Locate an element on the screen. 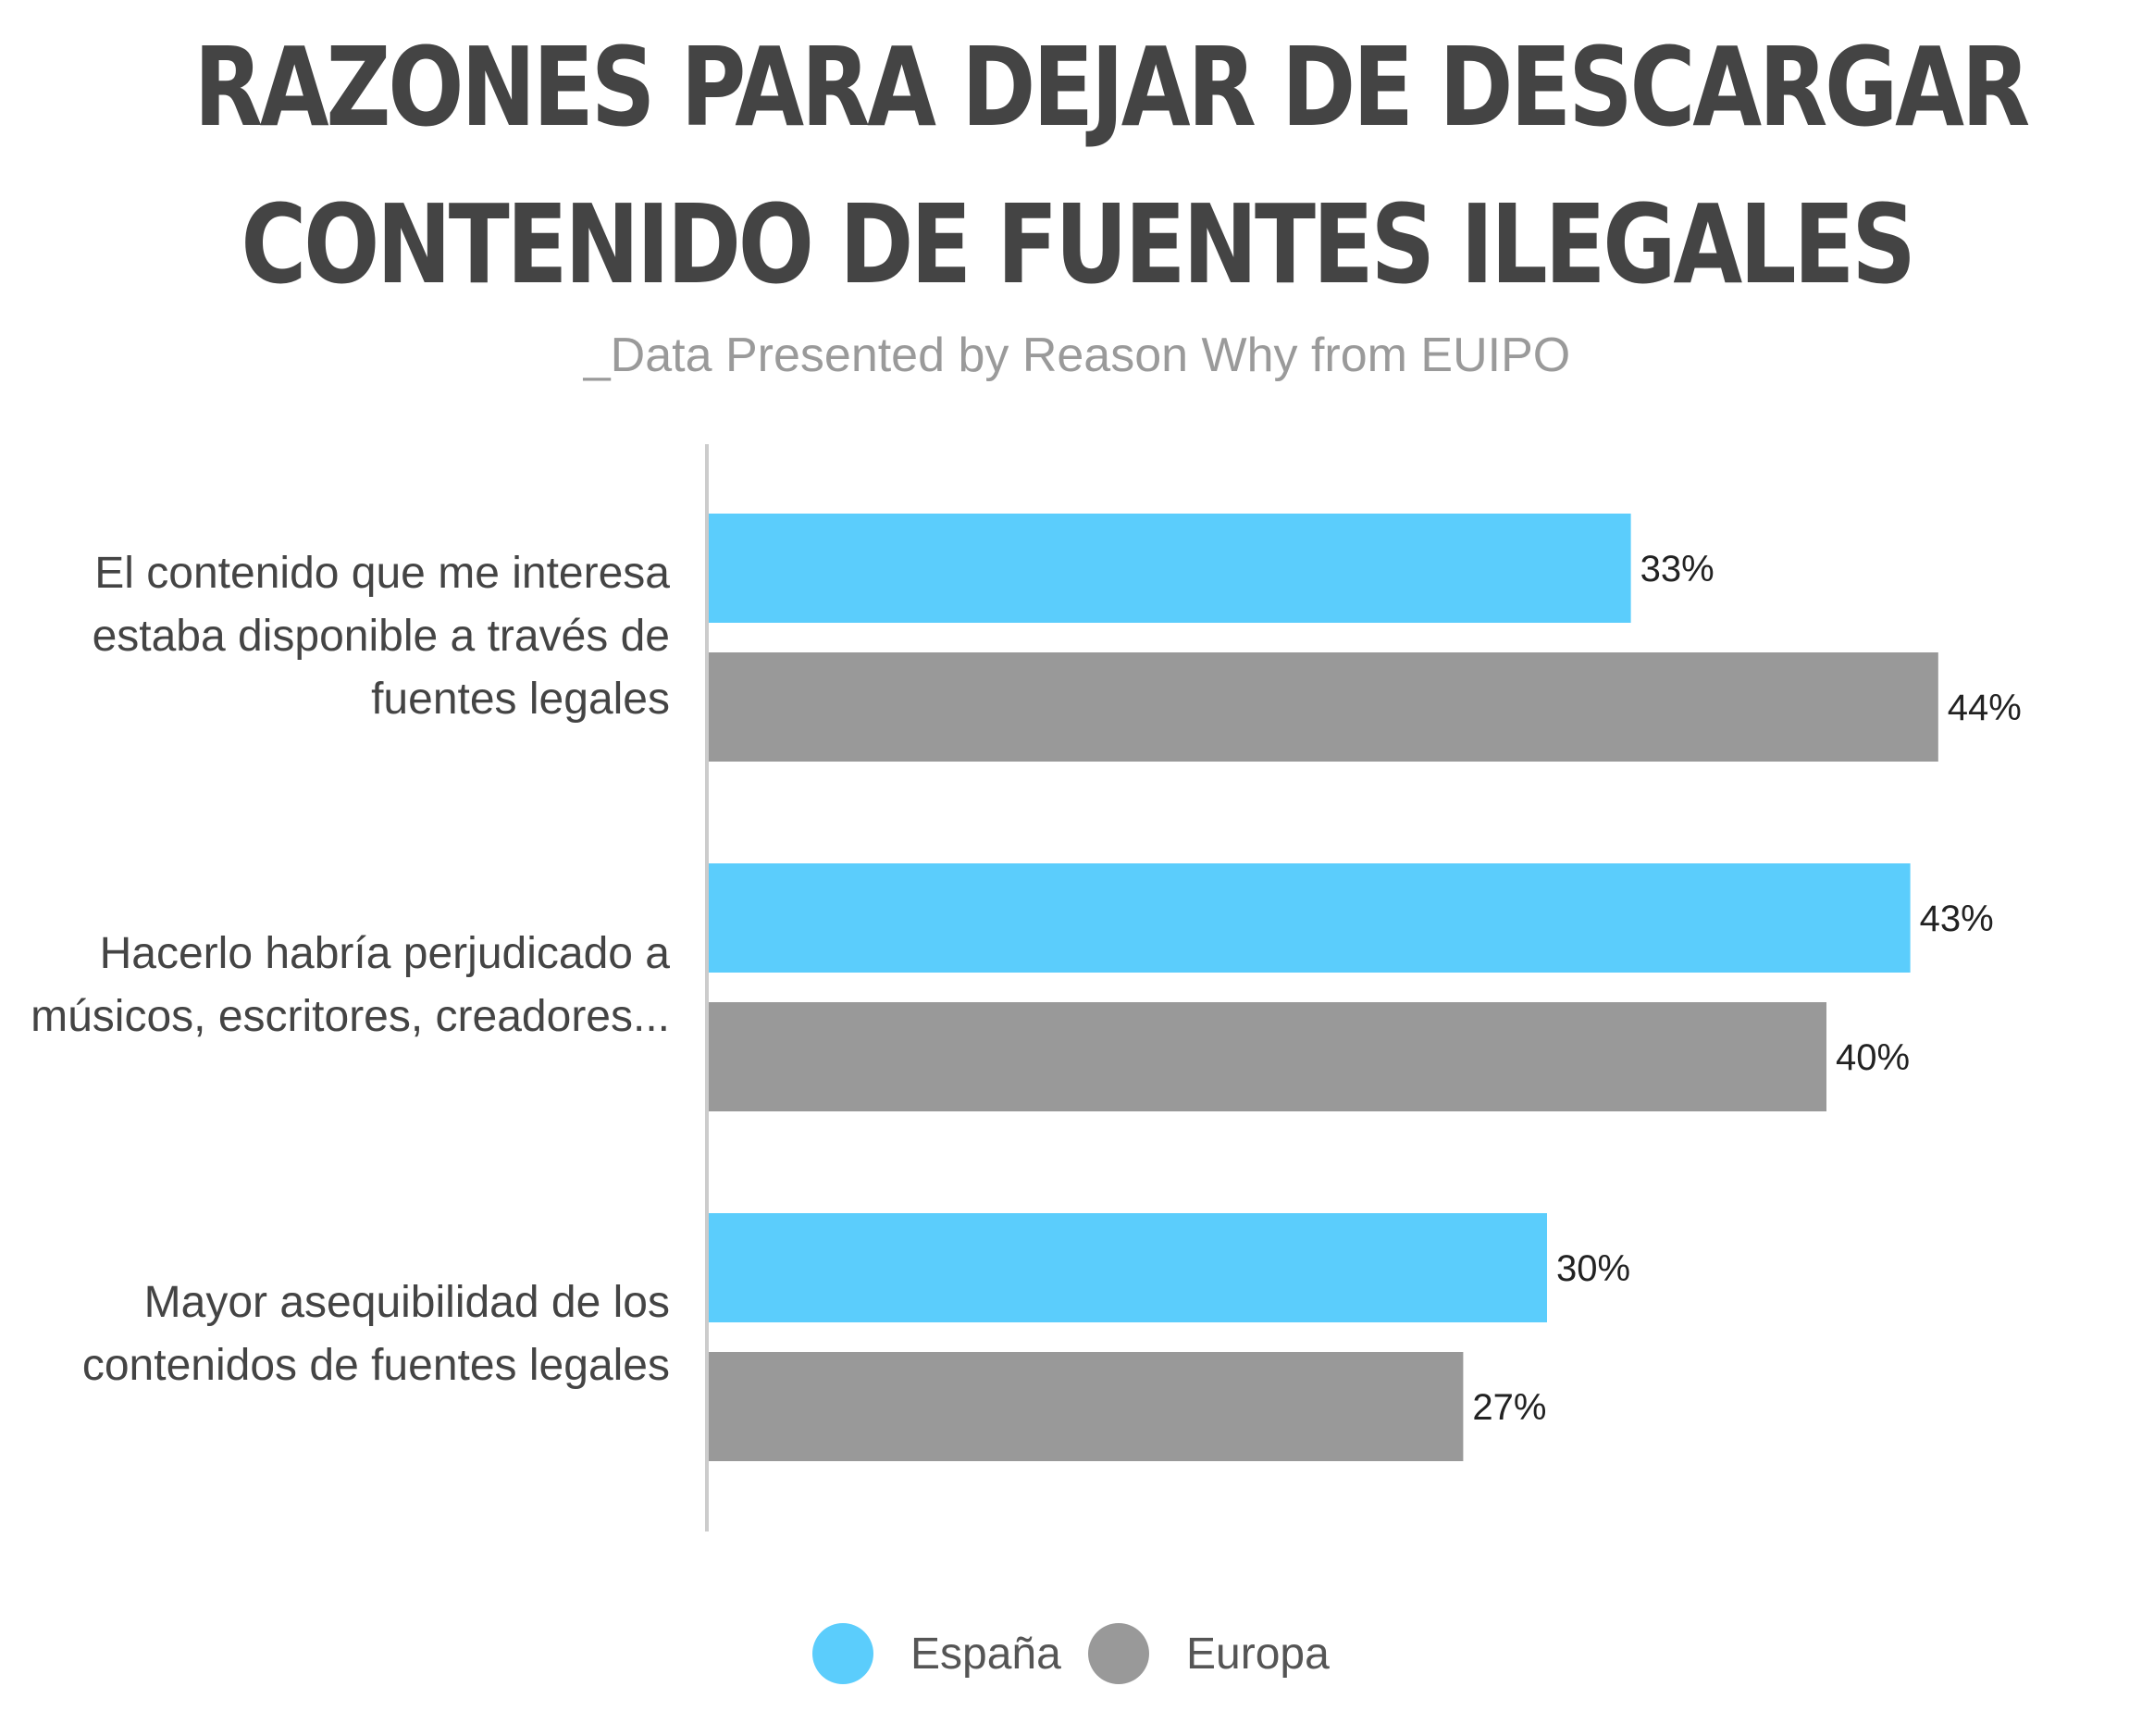  chart-subtitle: _Data Presented by Reason Why from EUIPO is located at coordinates (1077, 355).